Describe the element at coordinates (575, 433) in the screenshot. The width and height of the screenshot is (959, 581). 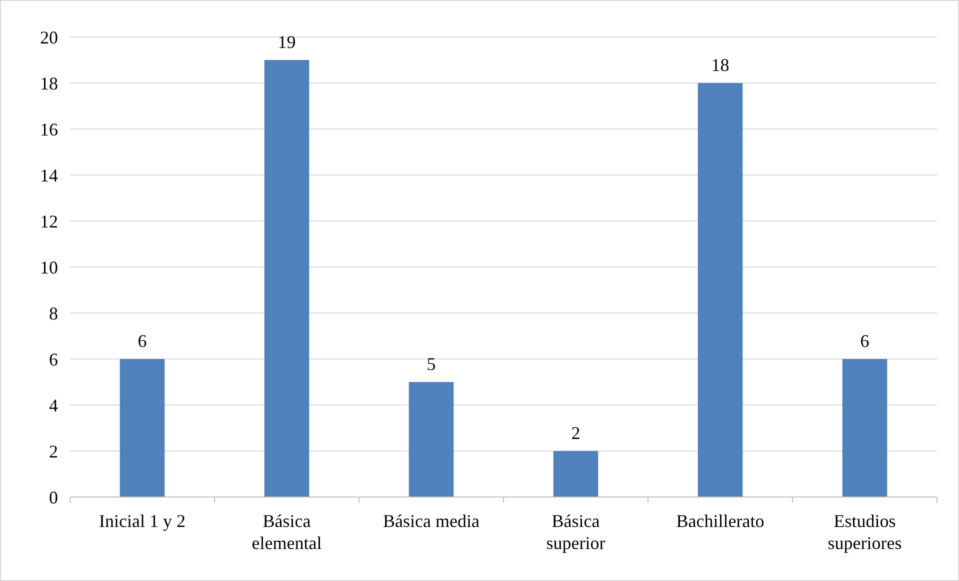
I see `data-label: 2` at that location.